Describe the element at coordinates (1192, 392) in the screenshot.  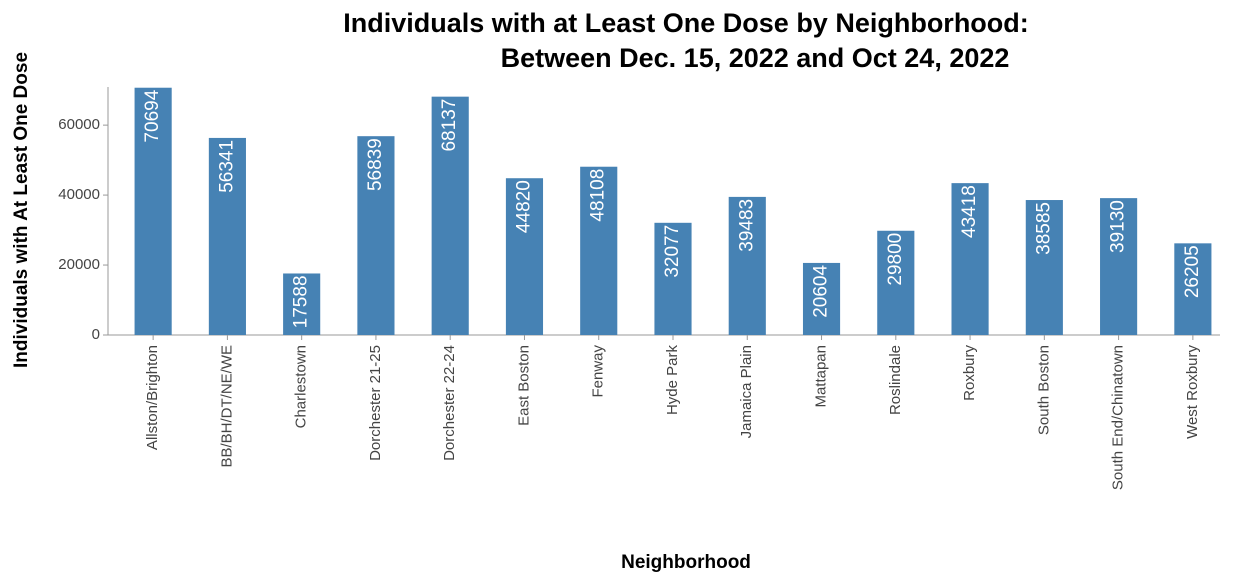
I see `x-tick-label: West Roxbury` at that location.